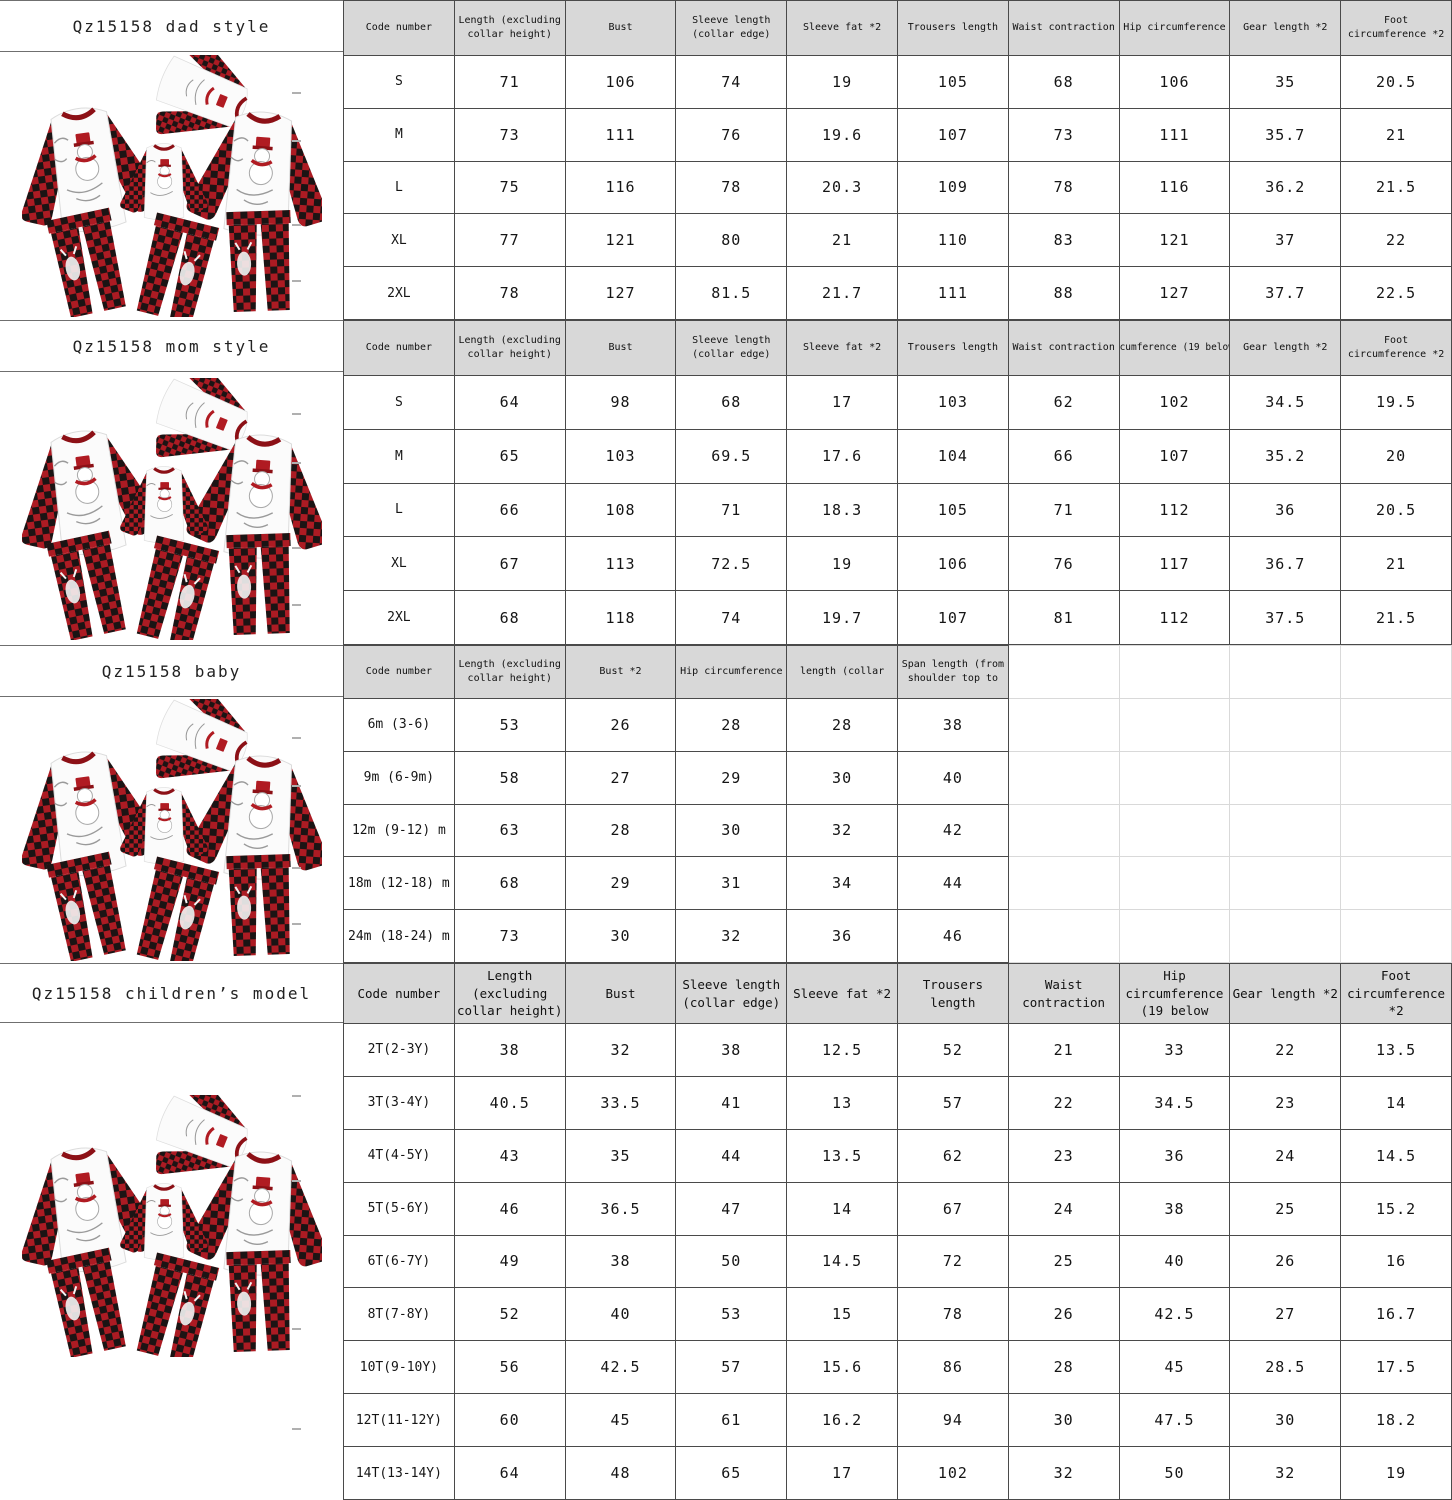  Describe the element at coordinates (1063, 456) in the screenshot. I see `size-cell: 66` at that location.